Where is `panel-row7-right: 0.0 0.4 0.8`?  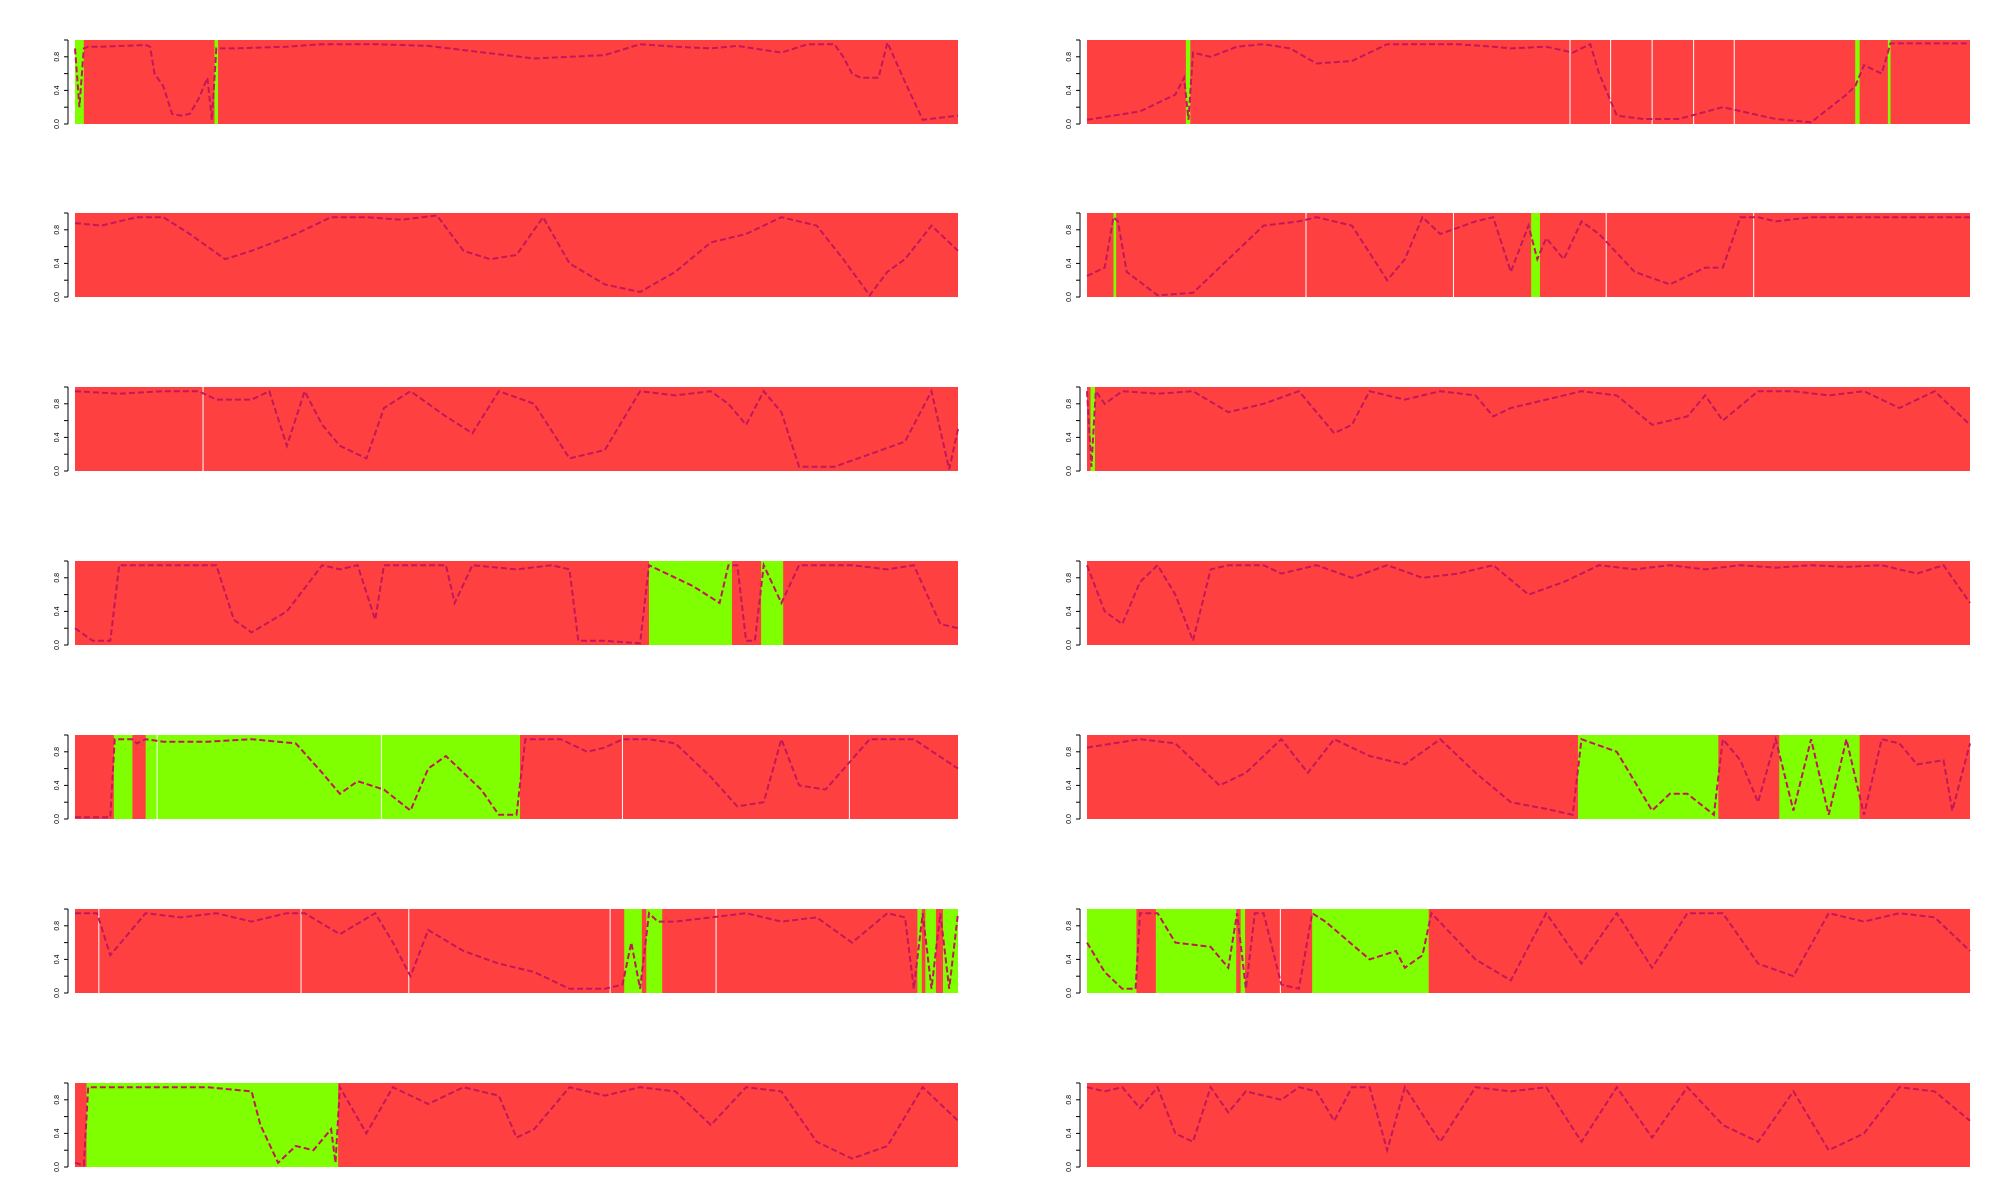
panel-row7-right: 0.0 0.4 0.8 is located at coordinates (1518, 1127).